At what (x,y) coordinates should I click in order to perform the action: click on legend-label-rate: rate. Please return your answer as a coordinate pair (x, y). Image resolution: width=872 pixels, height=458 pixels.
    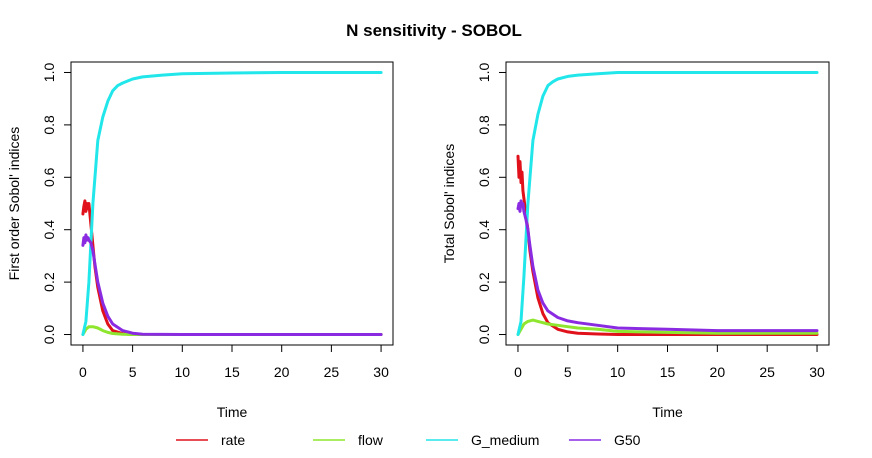
    Looking at the image, I should click on (233, 440).